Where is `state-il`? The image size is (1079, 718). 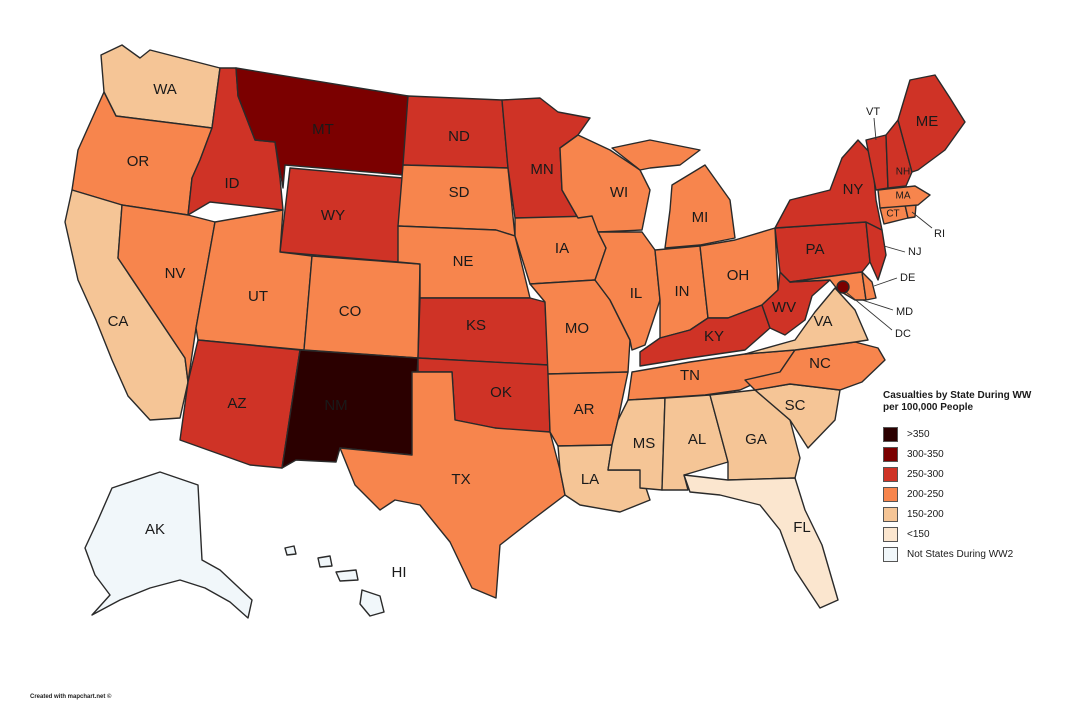
state-il is located at coordinates (627, 291).